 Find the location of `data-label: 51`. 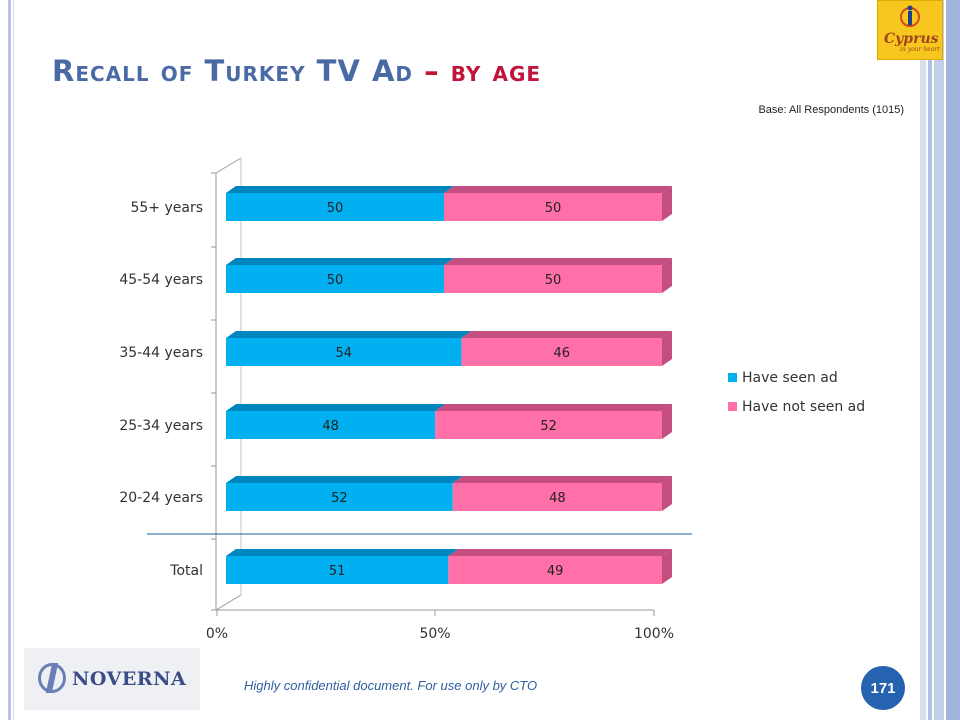

data-label: 51 is located at coordinates (337, 571).